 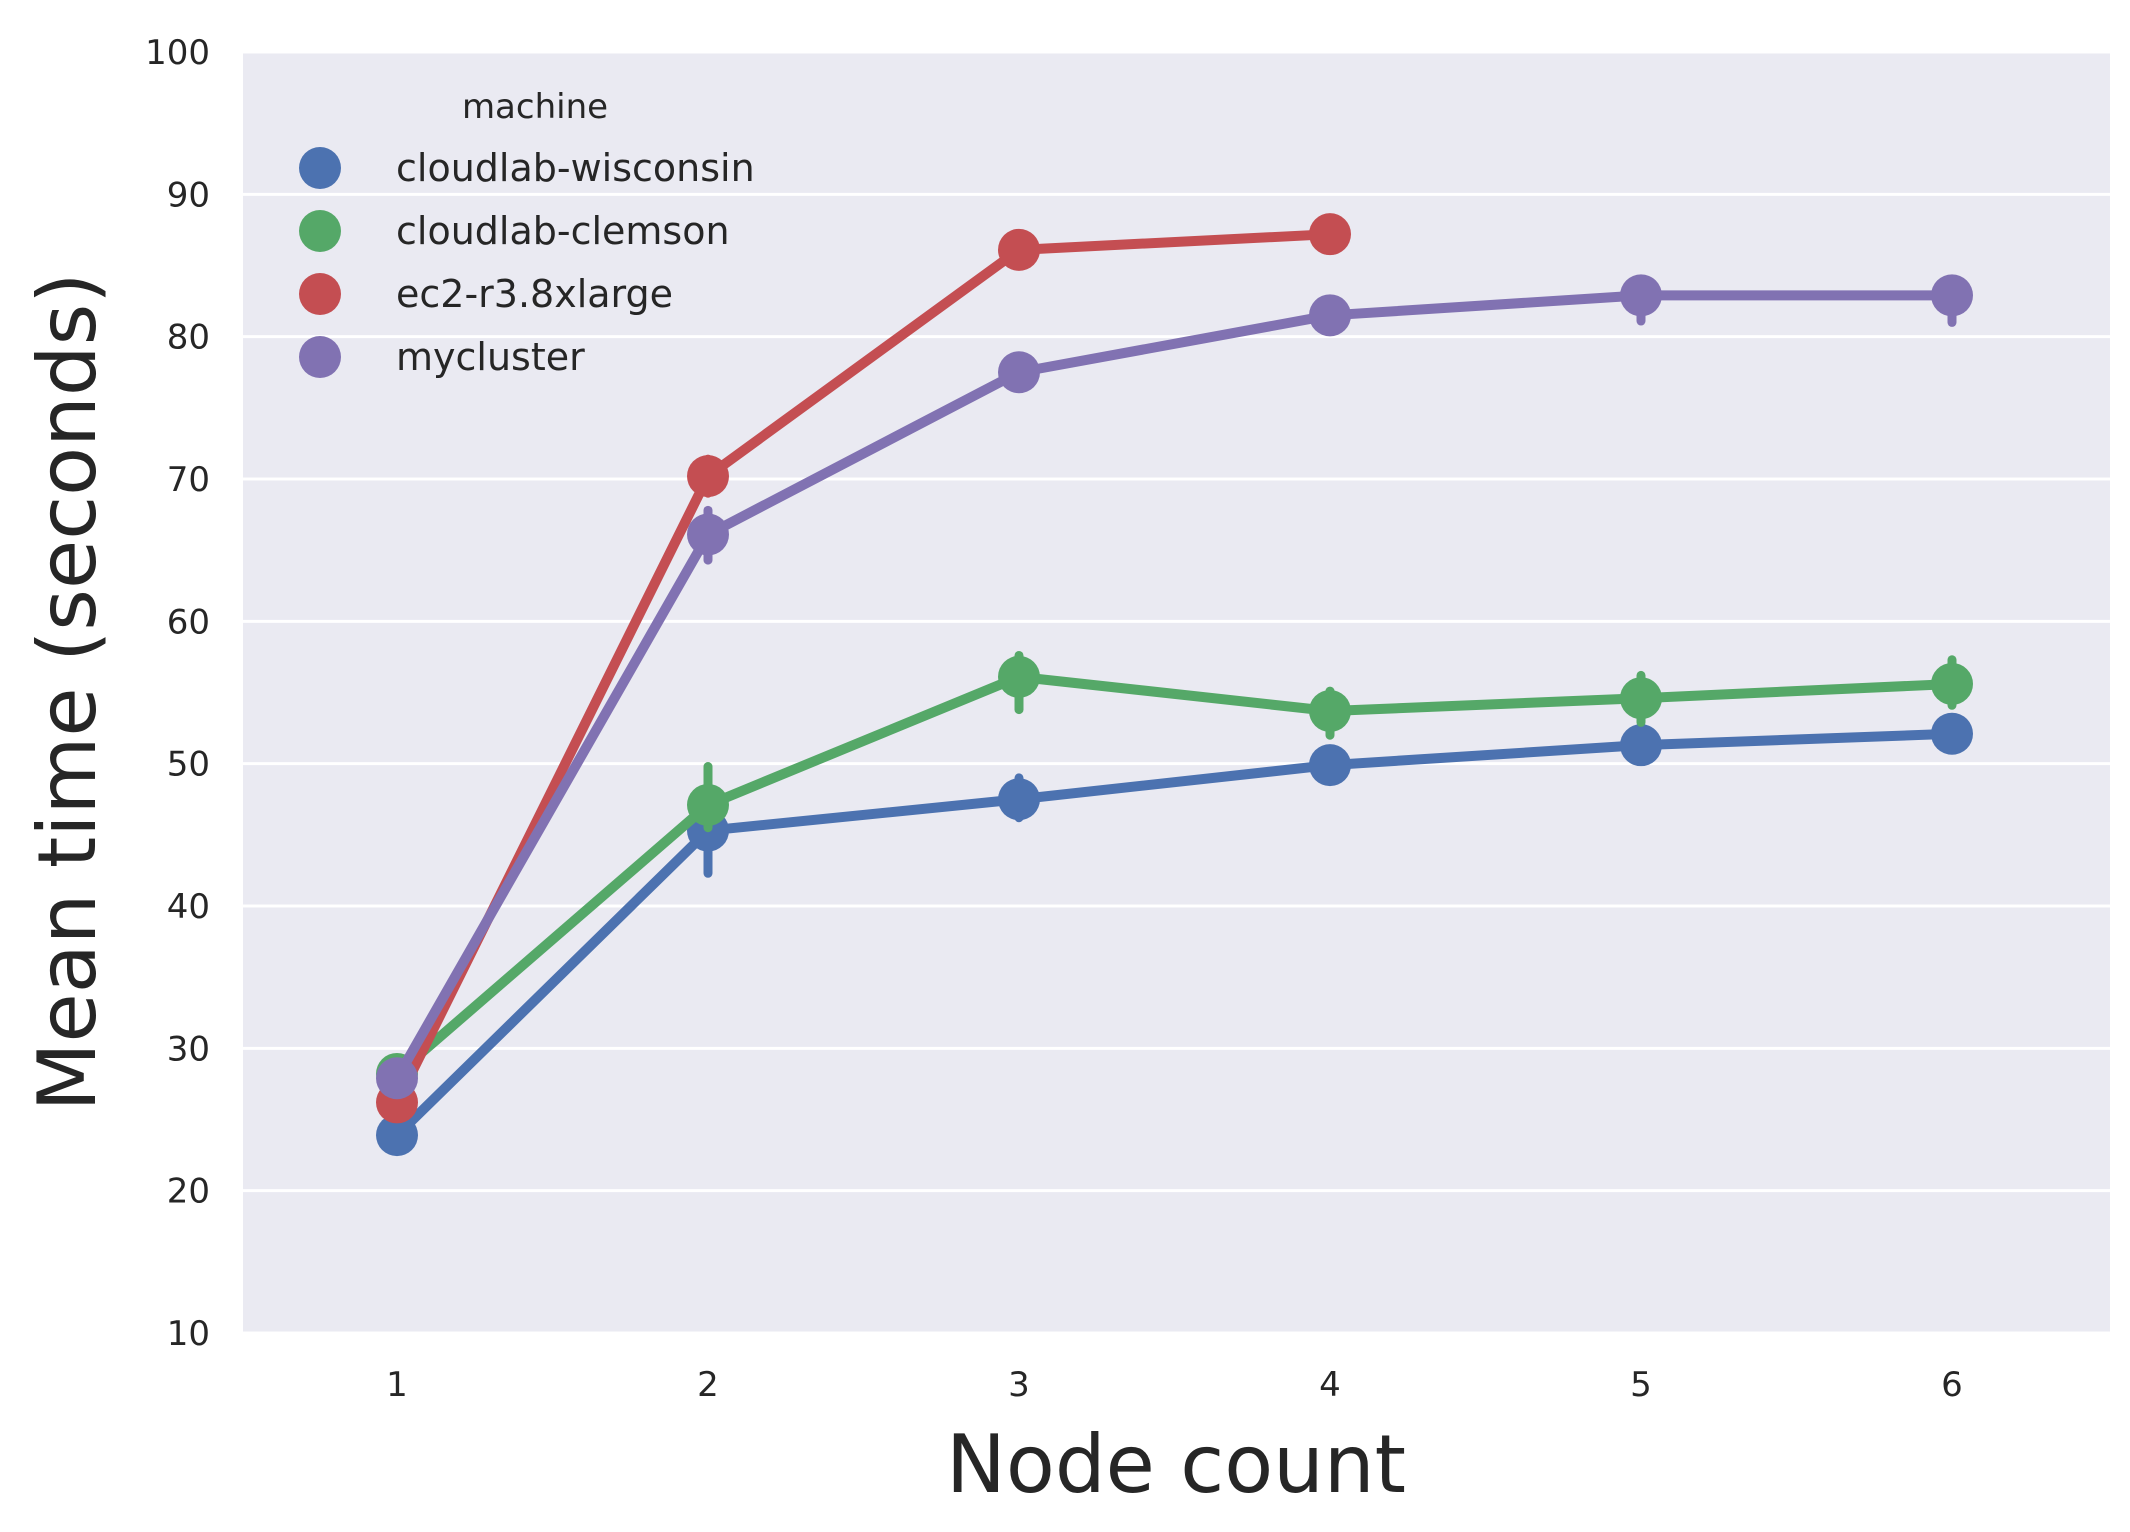 I want to click on y-tick-label: 100, so click(x=177, y=53).